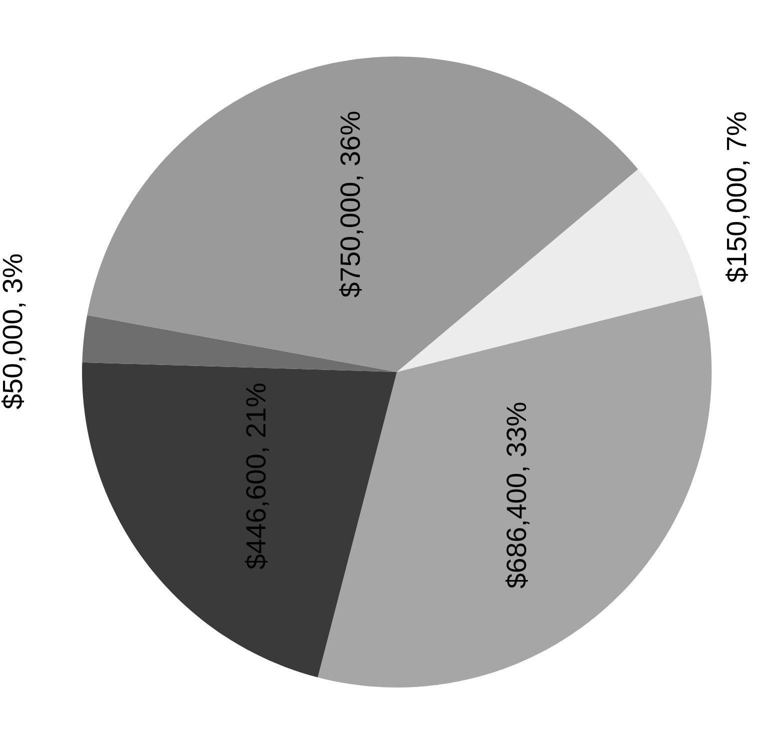 The image size is (771, 744). I want to click on data-label: $750,000, 36%, so click(351, 205).